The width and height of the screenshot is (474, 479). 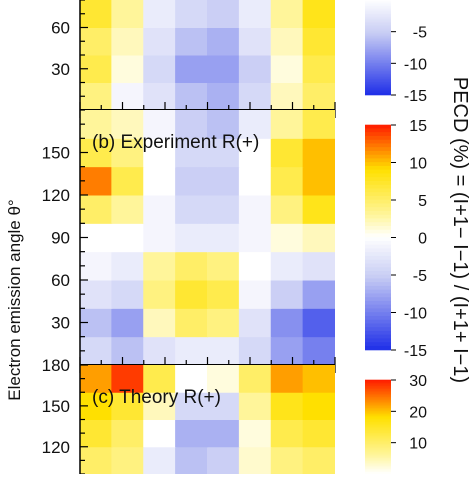 I want to click on y-tick-label: 90, so click(x=60, y=238).